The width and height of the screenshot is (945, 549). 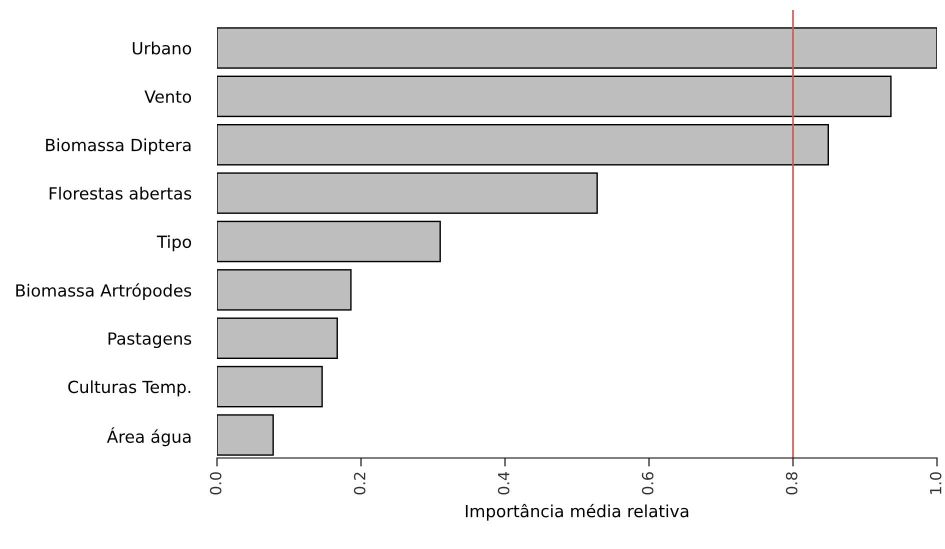 What do you see at coordinates (792, 483) in the screenshot?
I see `x-tick-label: 0.8` at bounding box center [792, 483].